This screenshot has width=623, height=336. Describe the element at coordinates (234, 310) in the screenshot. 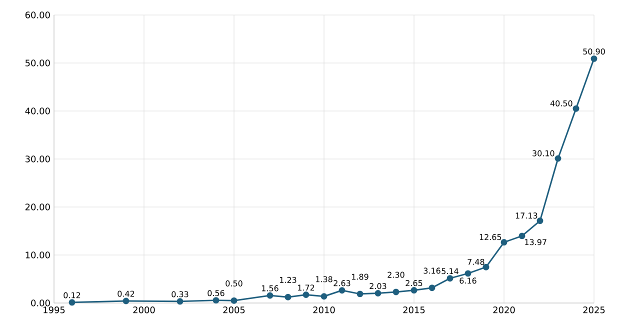

I see `x-tick-label: 2005` at that location.